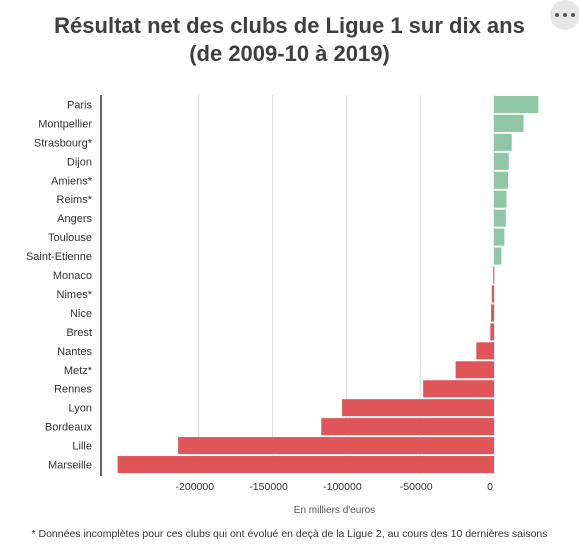 This screenshot has width=579, height=555. What do you see at coordinates (74, 219) in the screenshot?
I see `category-label: Angers` at bounding box center [74, 219].